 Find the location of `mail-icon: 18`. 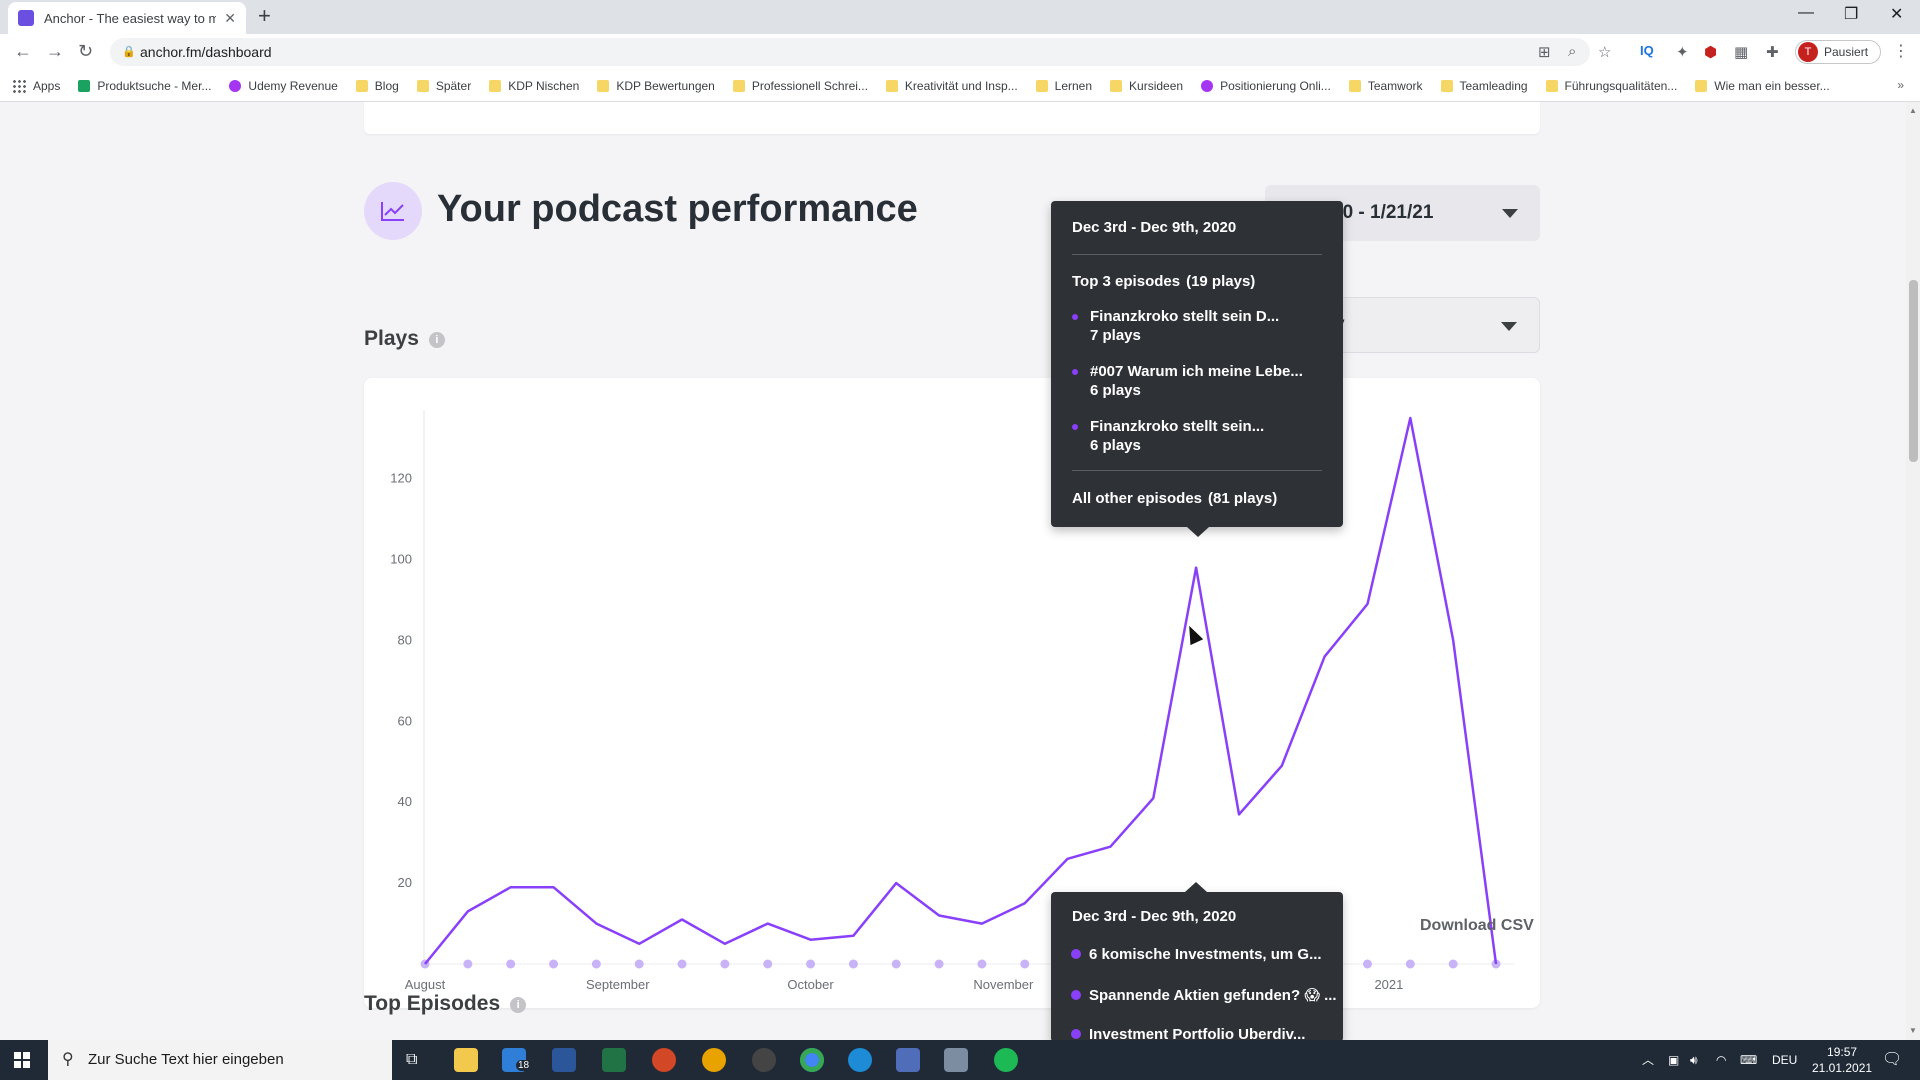

mail-icon: 18 is located at coordinates (517, 1060).